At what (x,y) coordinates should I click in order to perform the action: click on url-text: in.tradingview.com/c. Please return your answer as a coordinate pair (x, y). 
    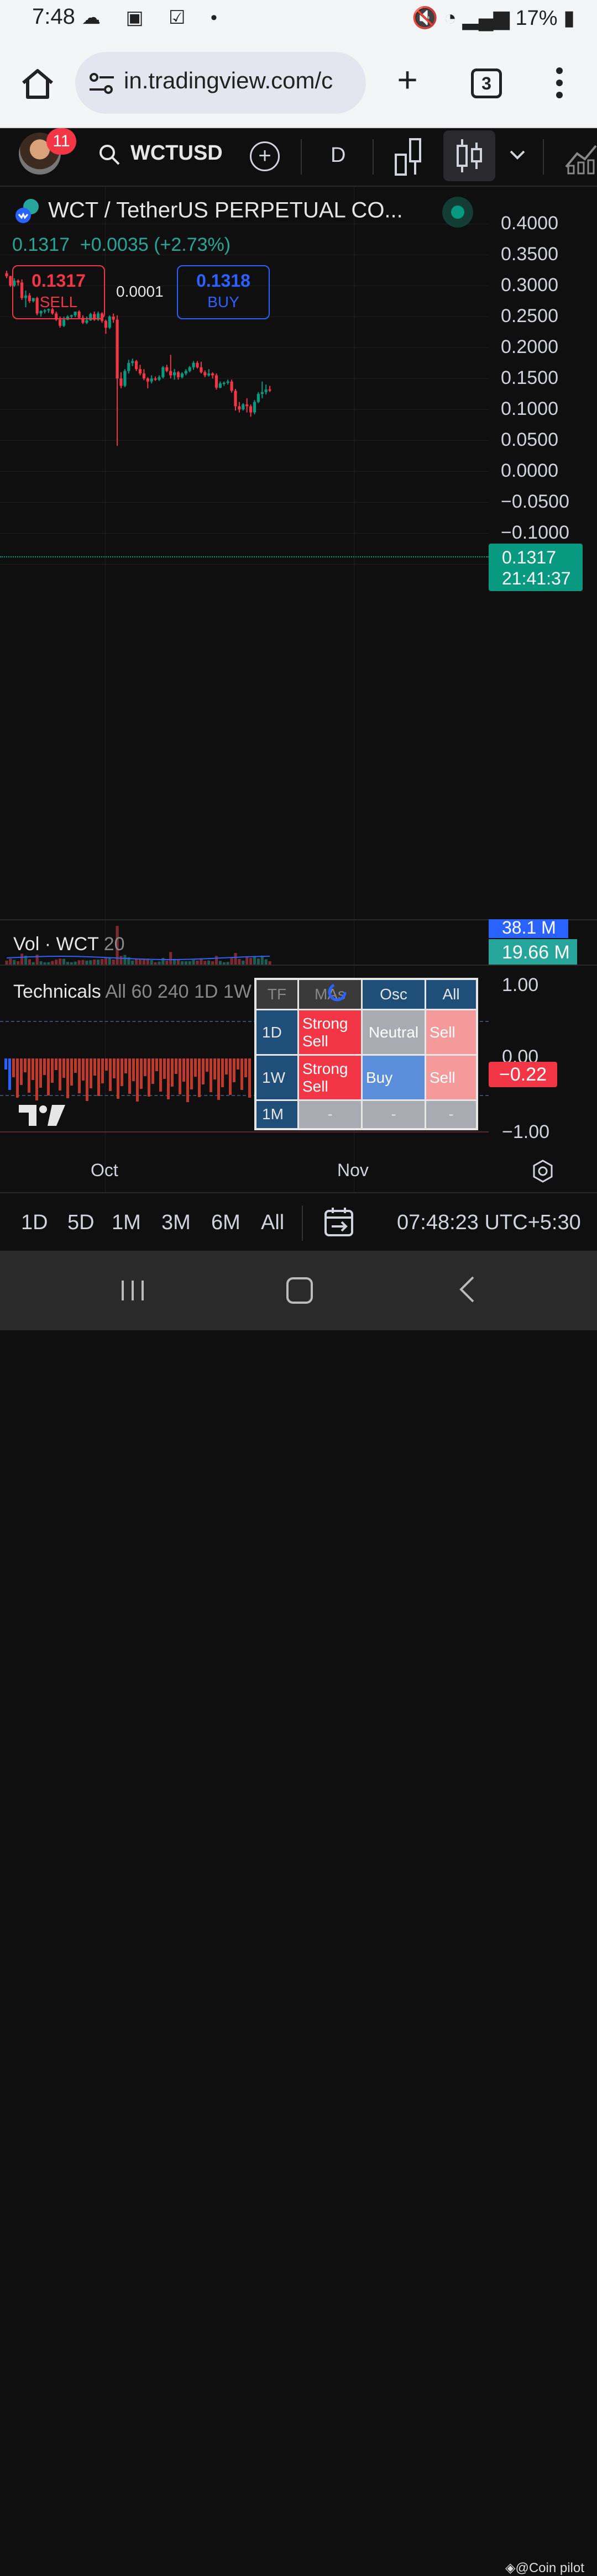
    Looking at the image, I should click on (229, 80).